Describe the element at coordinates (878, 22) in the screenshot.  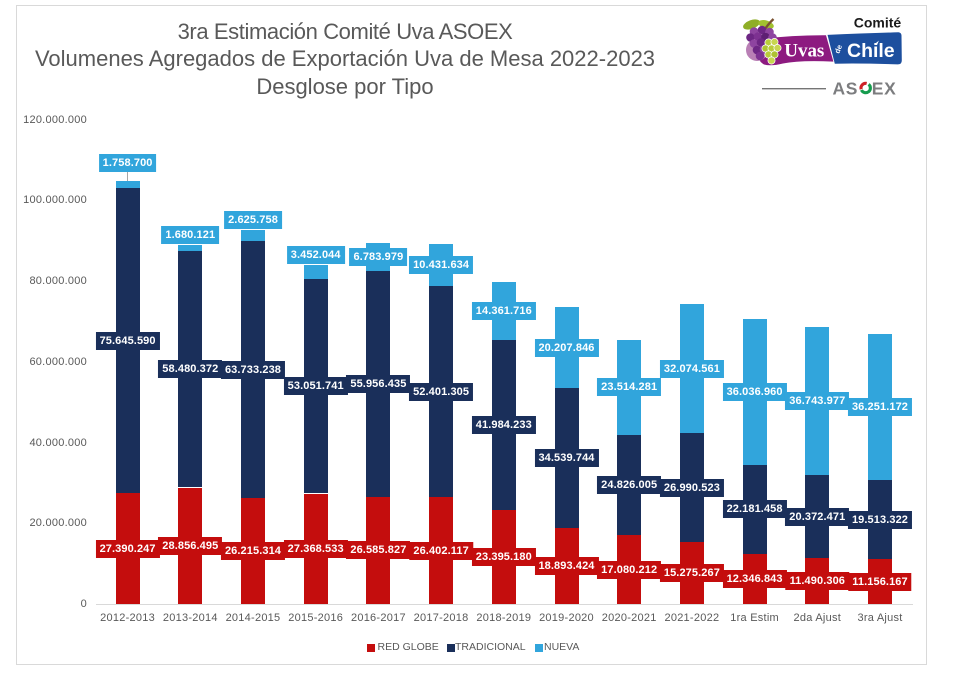
I see `svg-text: Comité` at that location.